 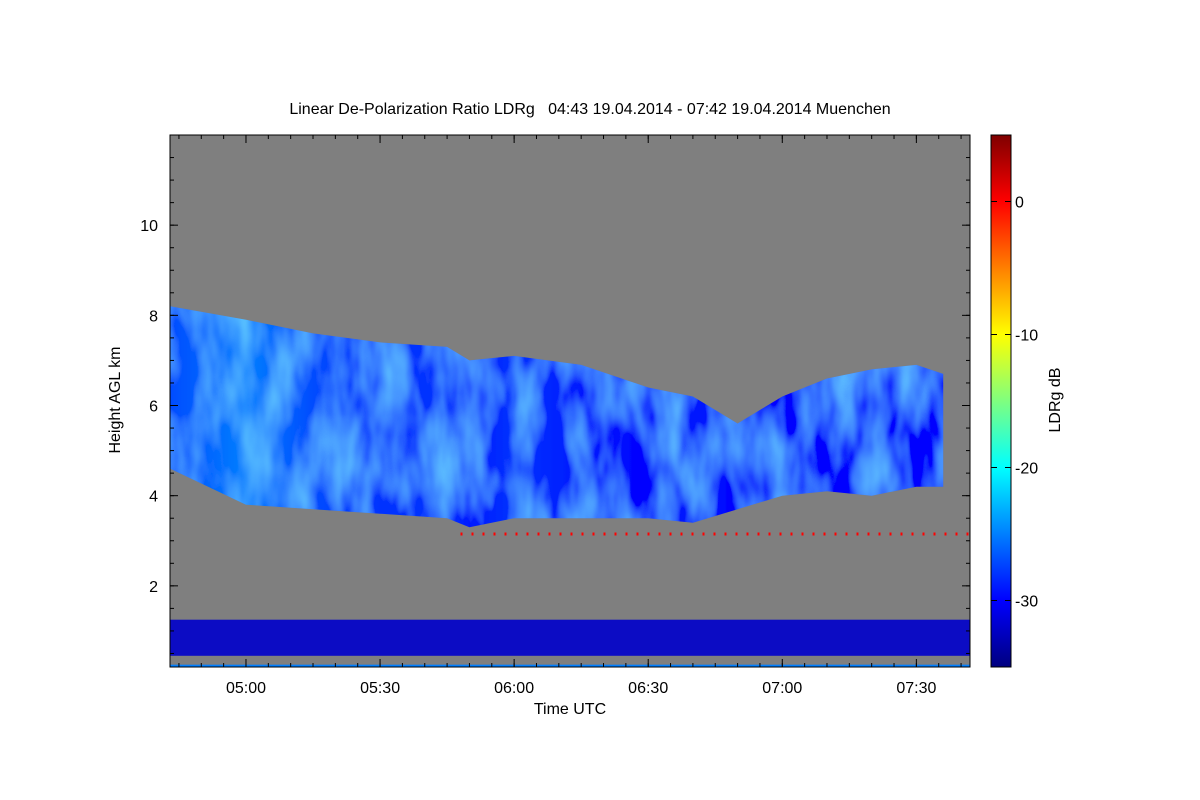 I want to click on colorbar-tick-label: -20, so click(x=1026, y=469).